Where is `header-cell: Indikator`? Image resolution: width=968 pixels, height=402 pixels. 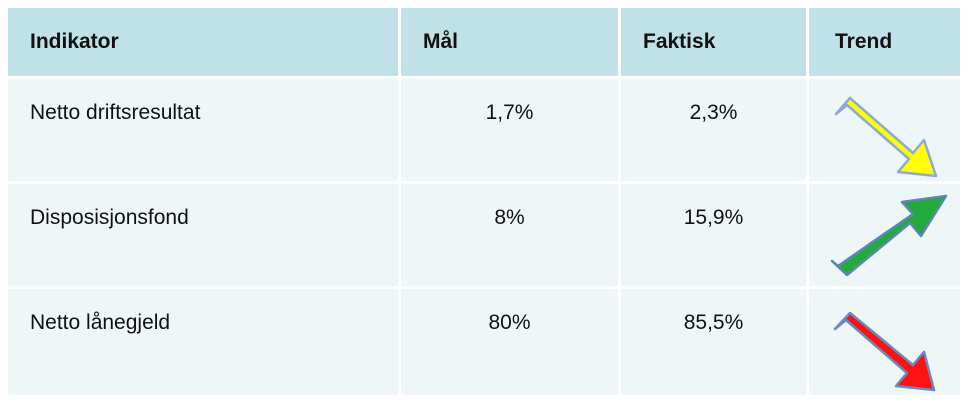 header-cell: Indikator is located at coordinates (203, 42).